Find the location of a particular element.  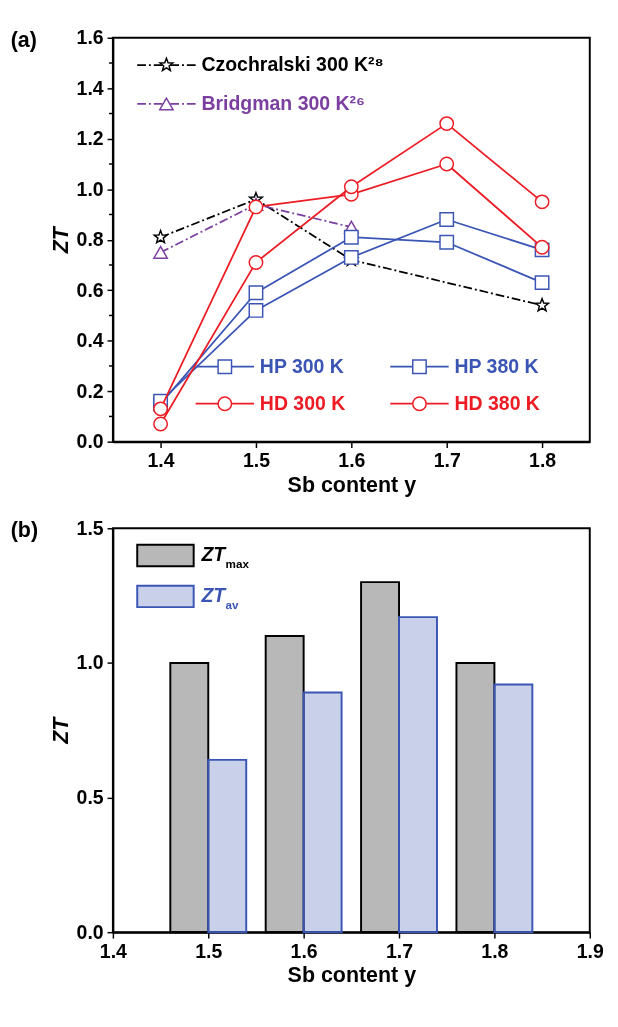

y-tick-label: 1.2 is located at coordinates (90, 138).